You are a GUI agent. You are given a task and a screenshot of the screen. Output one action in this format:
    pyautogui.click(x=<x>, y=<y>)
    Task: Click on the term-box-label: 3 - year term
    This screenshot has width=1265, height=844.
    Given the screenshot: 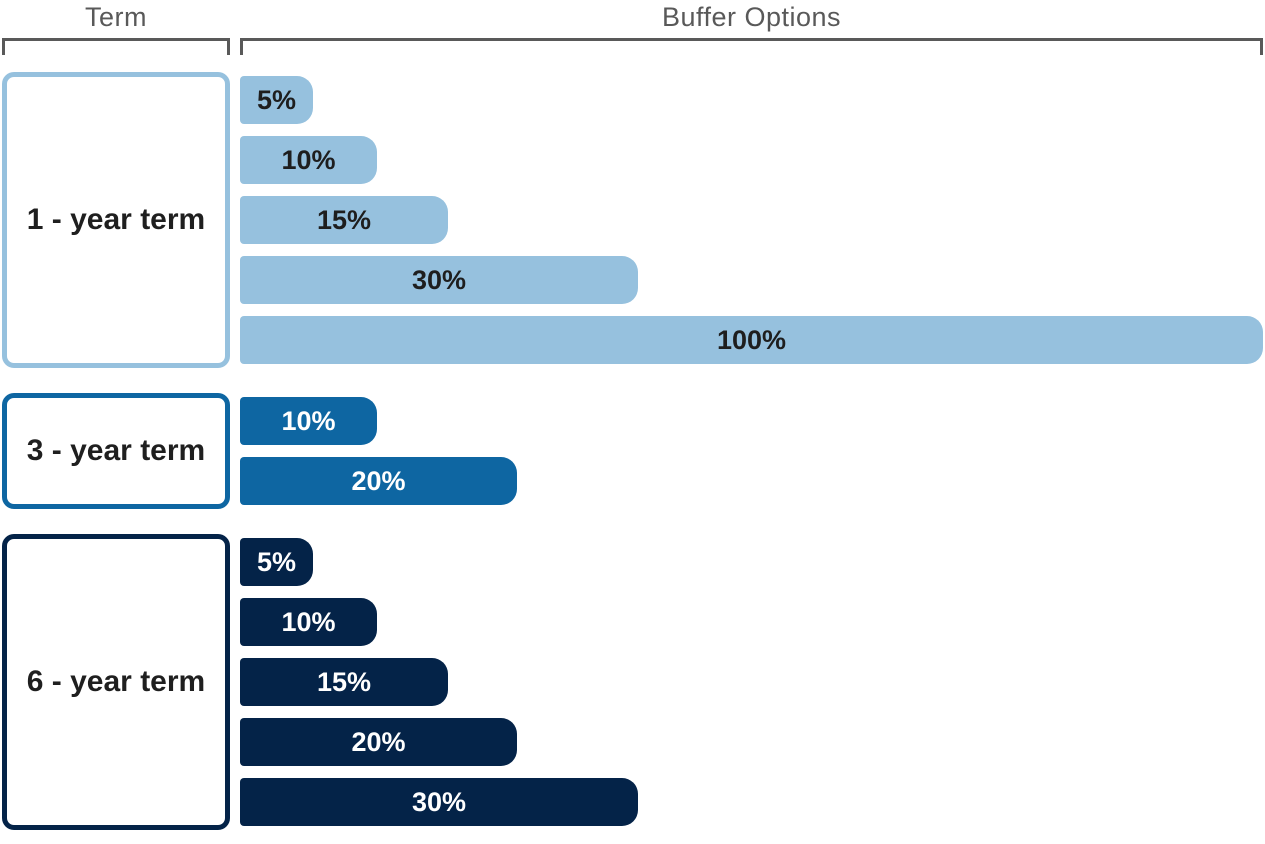 What is the action you would take?
    pyautogui.click(x=116, y=450)
    